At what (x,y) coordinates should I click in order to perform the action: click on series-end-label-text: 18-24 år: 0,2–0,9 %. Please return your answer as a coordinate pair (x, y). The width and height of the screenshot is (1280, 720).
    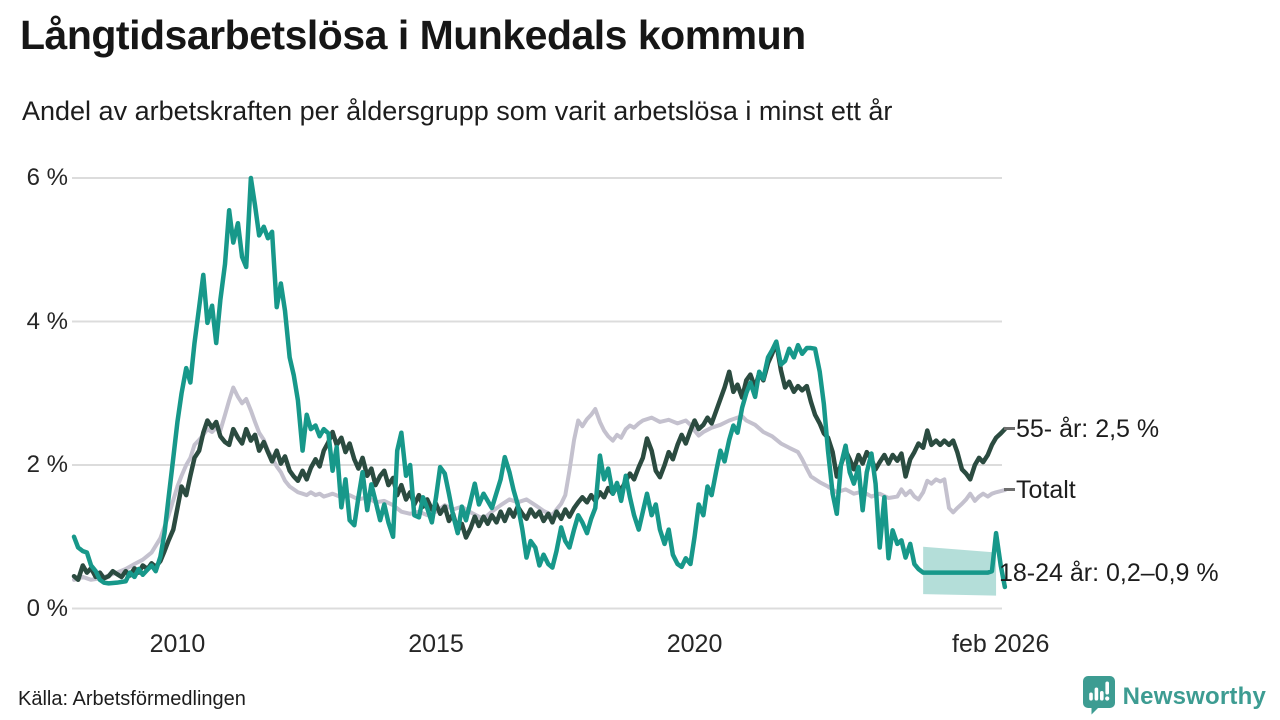
    Looking at the image, I should click on (1109, 572).